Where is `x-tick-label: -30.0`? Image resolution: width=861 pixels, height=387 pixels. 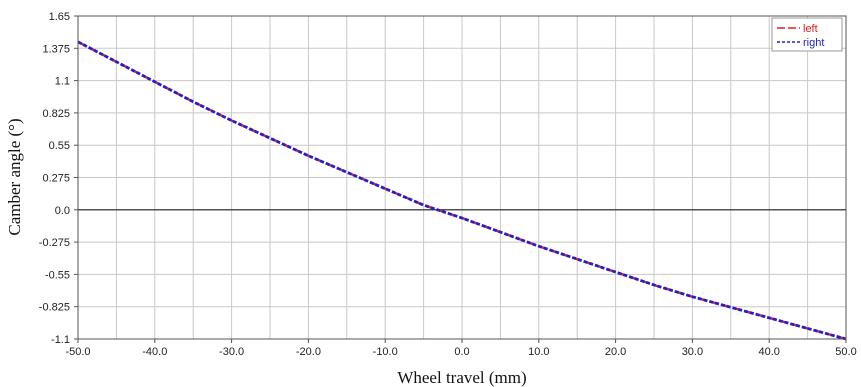
x-tick-label: -30.0 is located at coordinates (231, 352).